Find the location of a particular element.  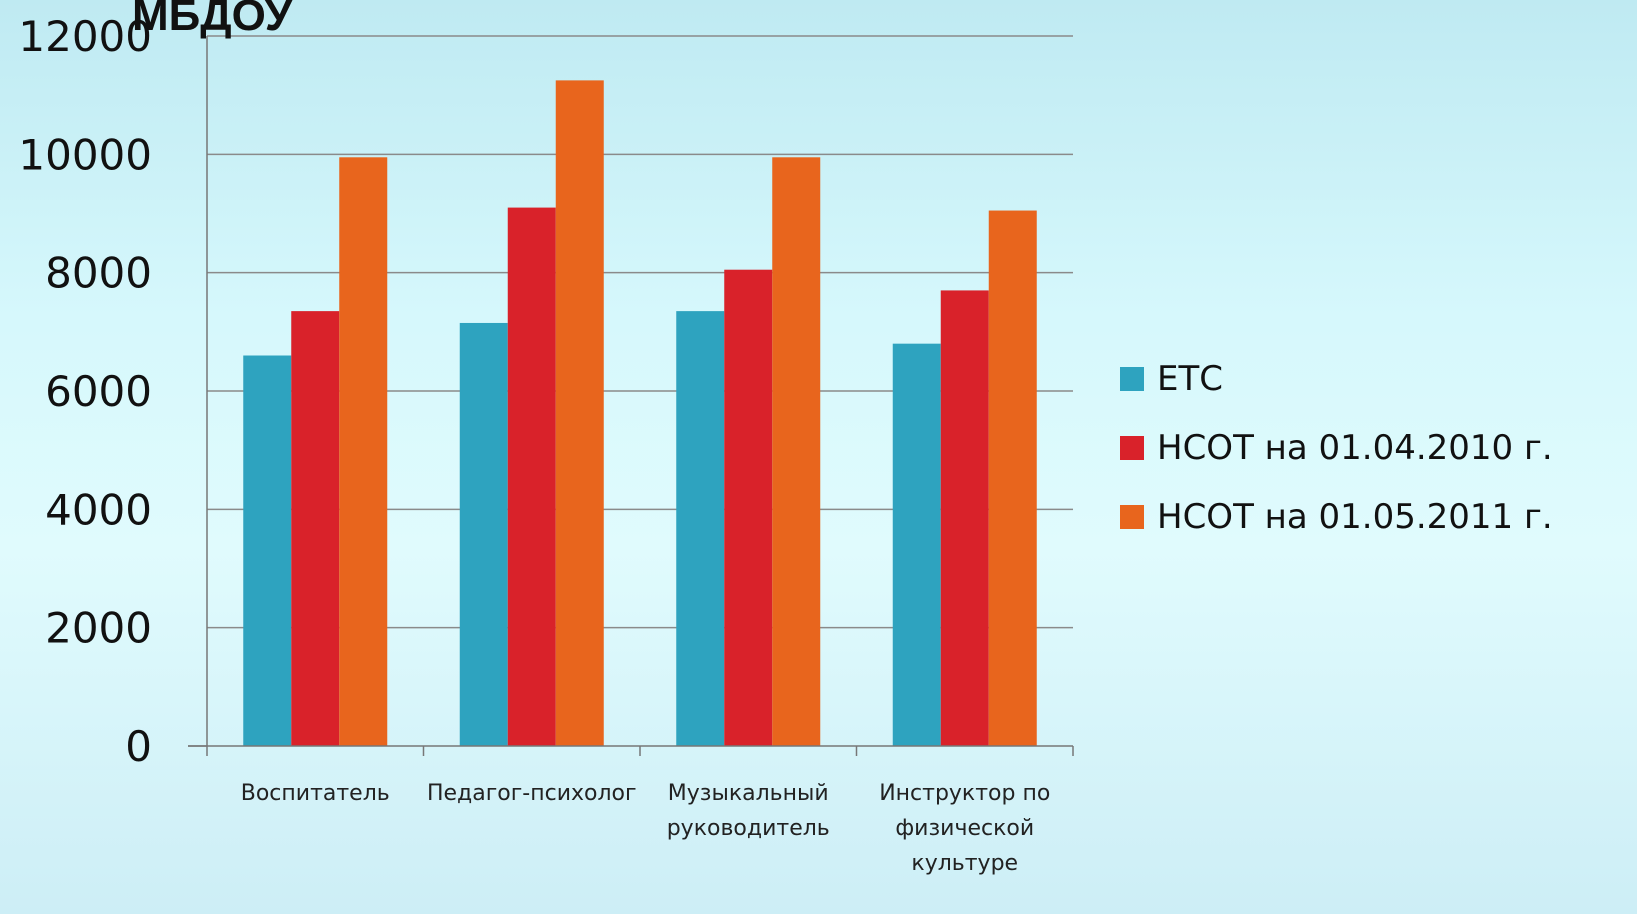

x-tick-label: культуре is located at coordinates (964, 863).